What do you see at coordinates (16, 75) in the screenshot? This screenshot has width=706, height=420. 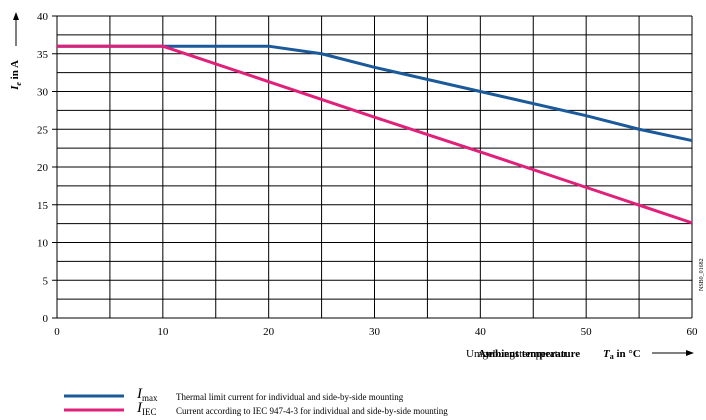 I see `y-axis-label: Ie in A` at bounding box center [16, 75].